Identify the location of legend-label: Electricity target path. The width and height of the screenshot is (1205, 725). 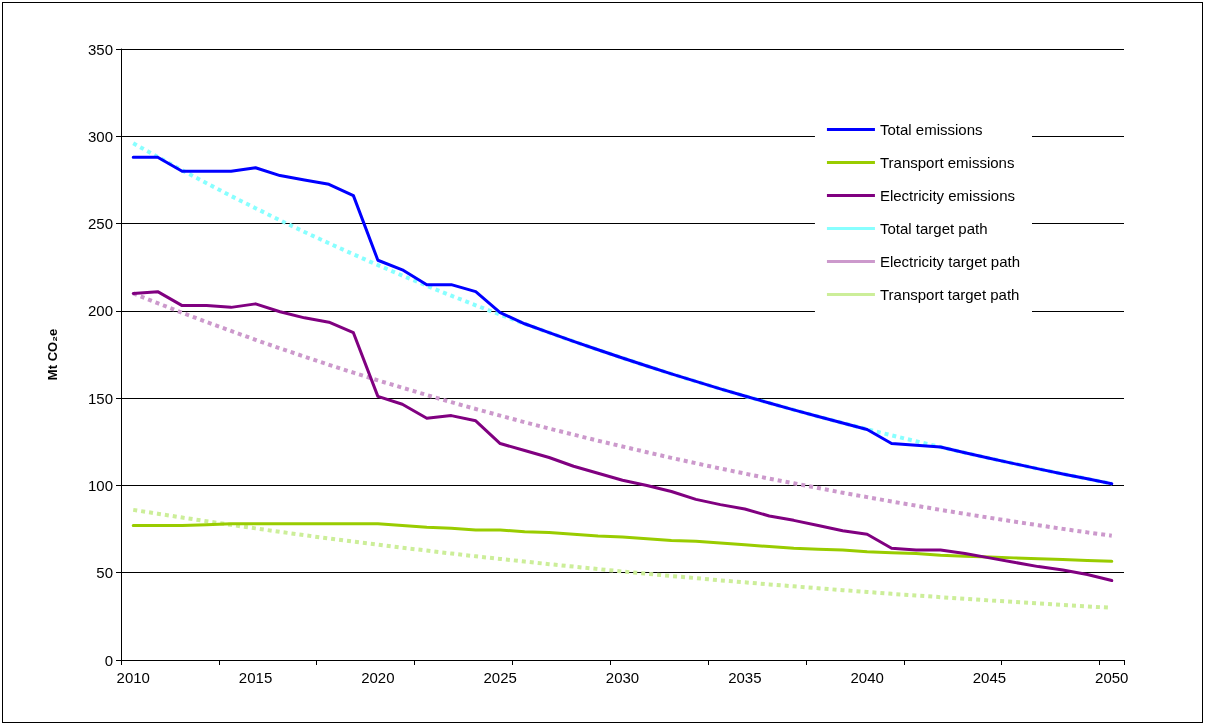
(949, 261).